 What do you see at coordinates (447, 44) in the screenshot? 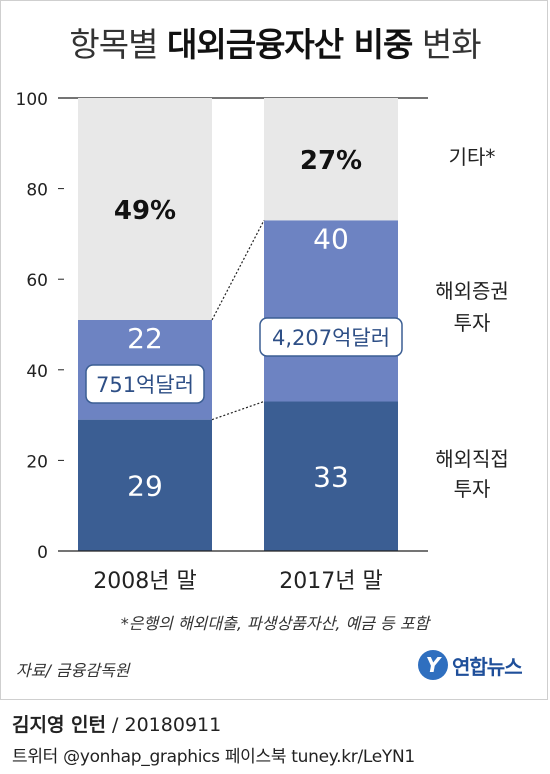
I see `title-suffix: 변화` at bounding box center [447, 44].